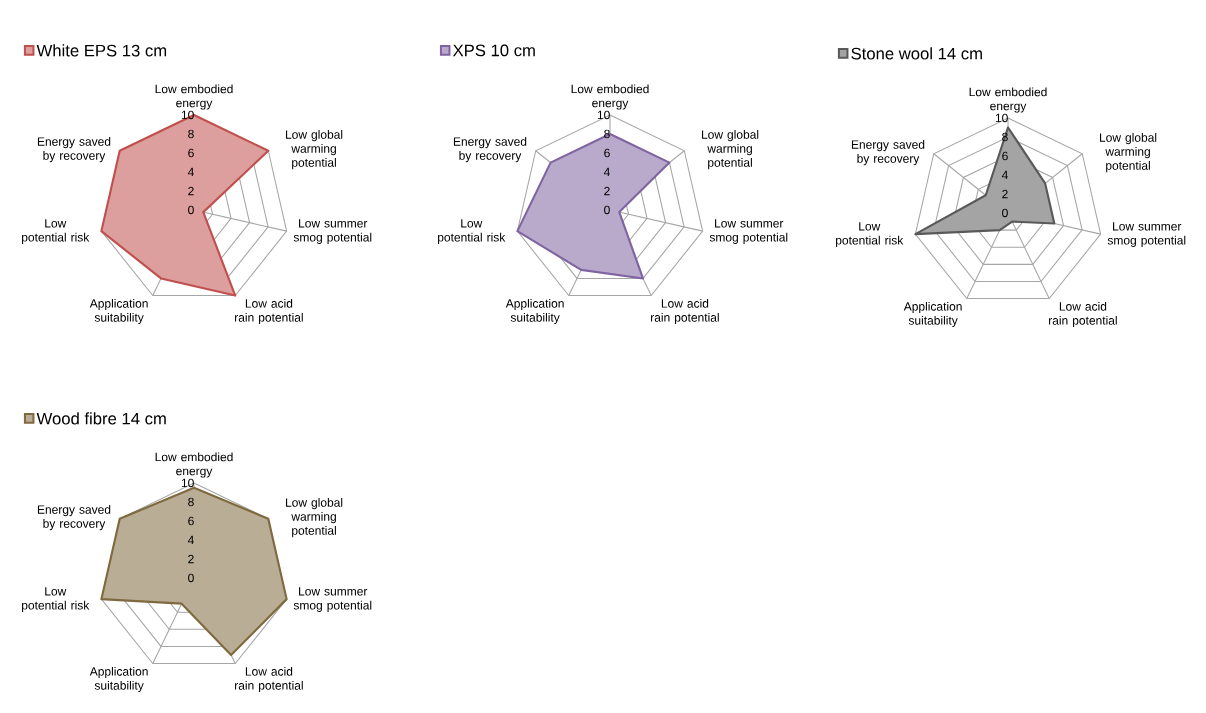 Image resolution: width=1206 pixels, height=713 pixels. Describe the element at coordinates (493, 50) in the screenshot. I see `legend-label: XPS 10 cm` at that location.